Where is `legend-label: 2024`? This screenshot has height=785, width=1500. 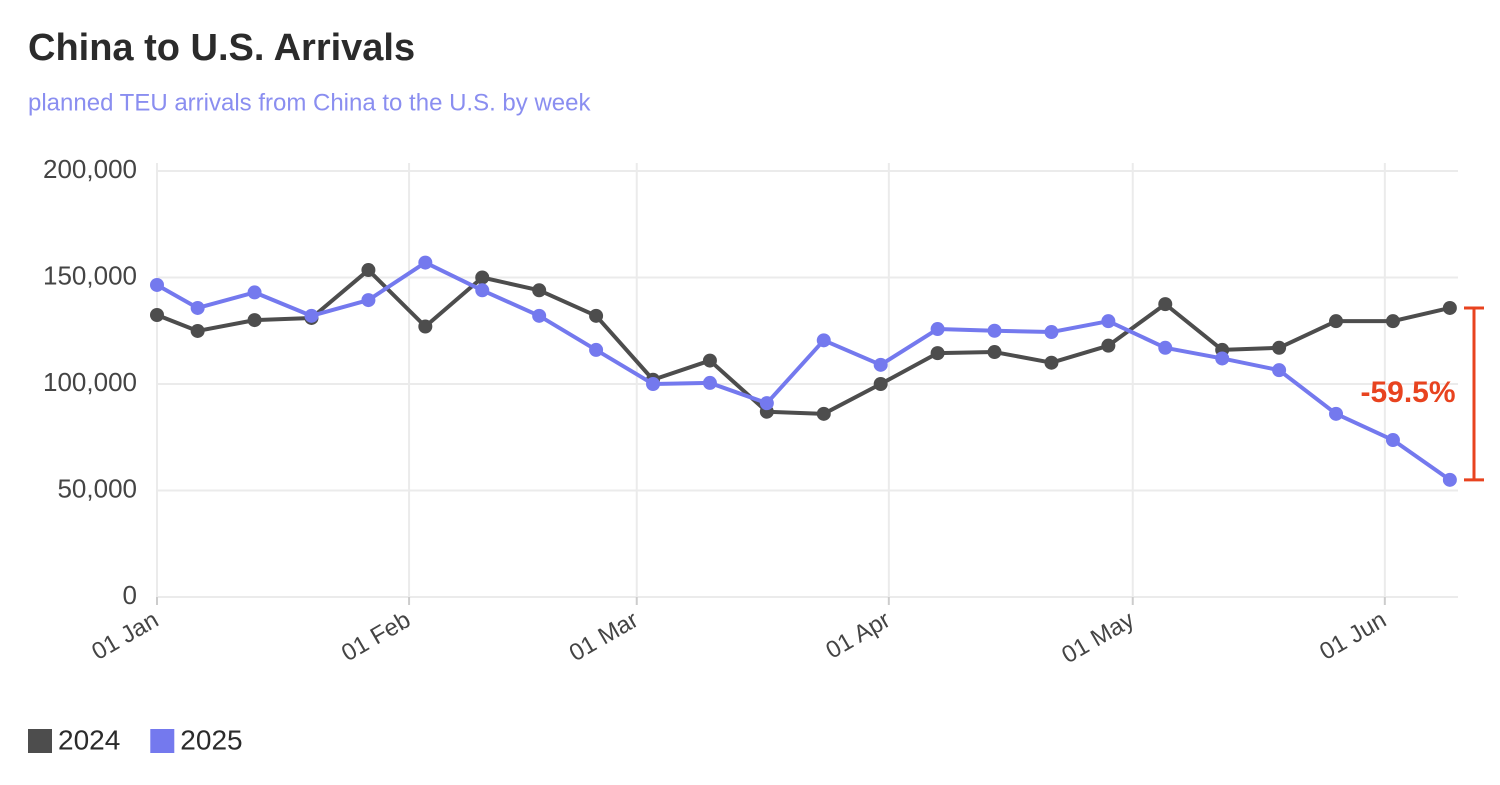 legend-label: 2024 is located at coordinates (89, 739).